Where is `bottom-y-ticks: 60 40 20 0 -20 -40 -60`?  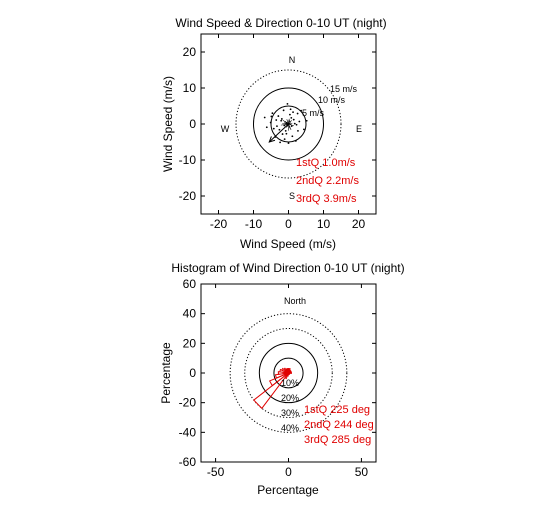 bottom-y-ticks: 60 40 20 0 -20 -40 -60 is located at coordinates (277, 373).